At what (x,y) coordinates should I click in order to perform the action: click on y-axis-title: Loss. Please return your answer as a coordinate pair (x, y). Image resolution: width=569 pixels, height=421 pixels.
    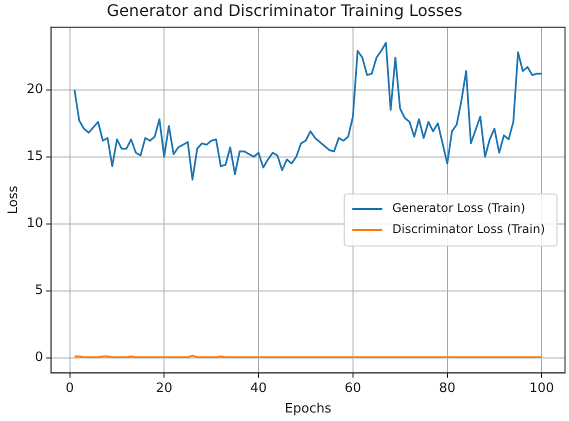
    Looking at the image, I should click on (14, 200).